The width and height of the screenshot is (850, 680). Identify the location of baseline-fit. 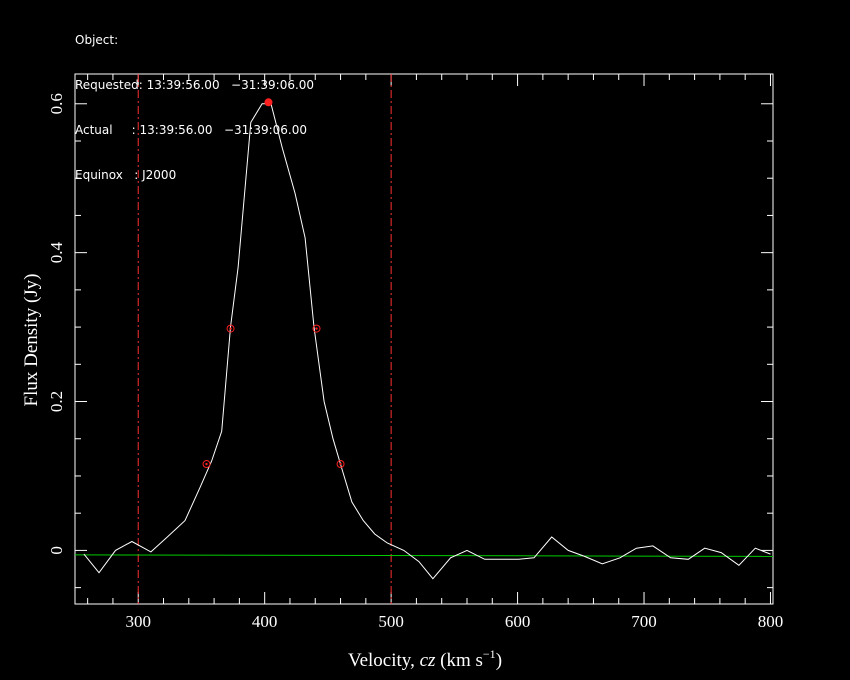
(424, 555).